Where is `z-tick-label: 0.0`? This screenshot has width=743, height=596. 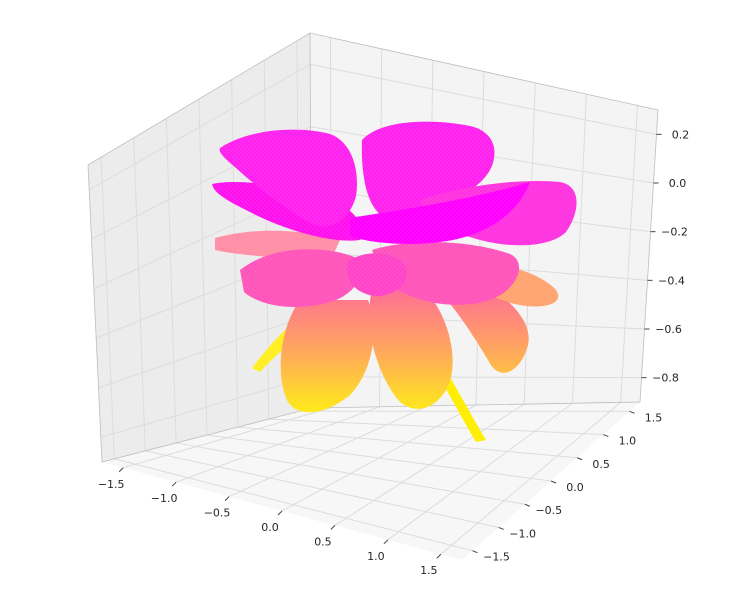 z-tick-label: 0.0 is located at coordinates (678, 183).